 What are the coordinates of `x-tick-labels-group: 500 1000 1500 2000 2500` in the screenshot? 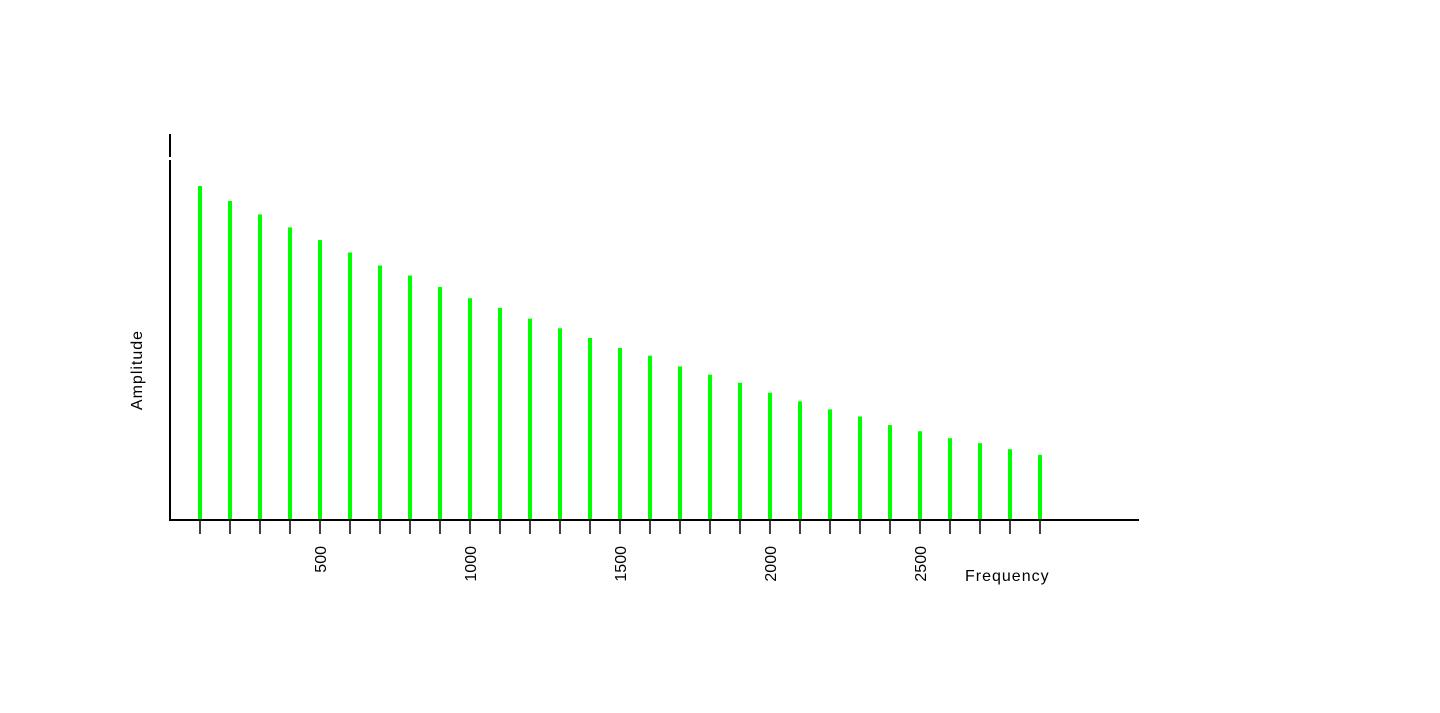 It's located at (621, 564).